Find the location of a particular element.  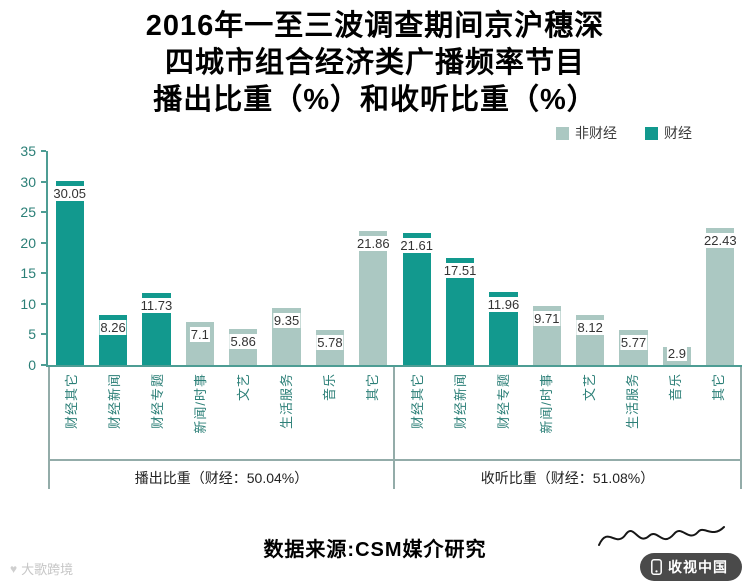

y-axis-tick-label: 30 is located at coordinates (28, 181).